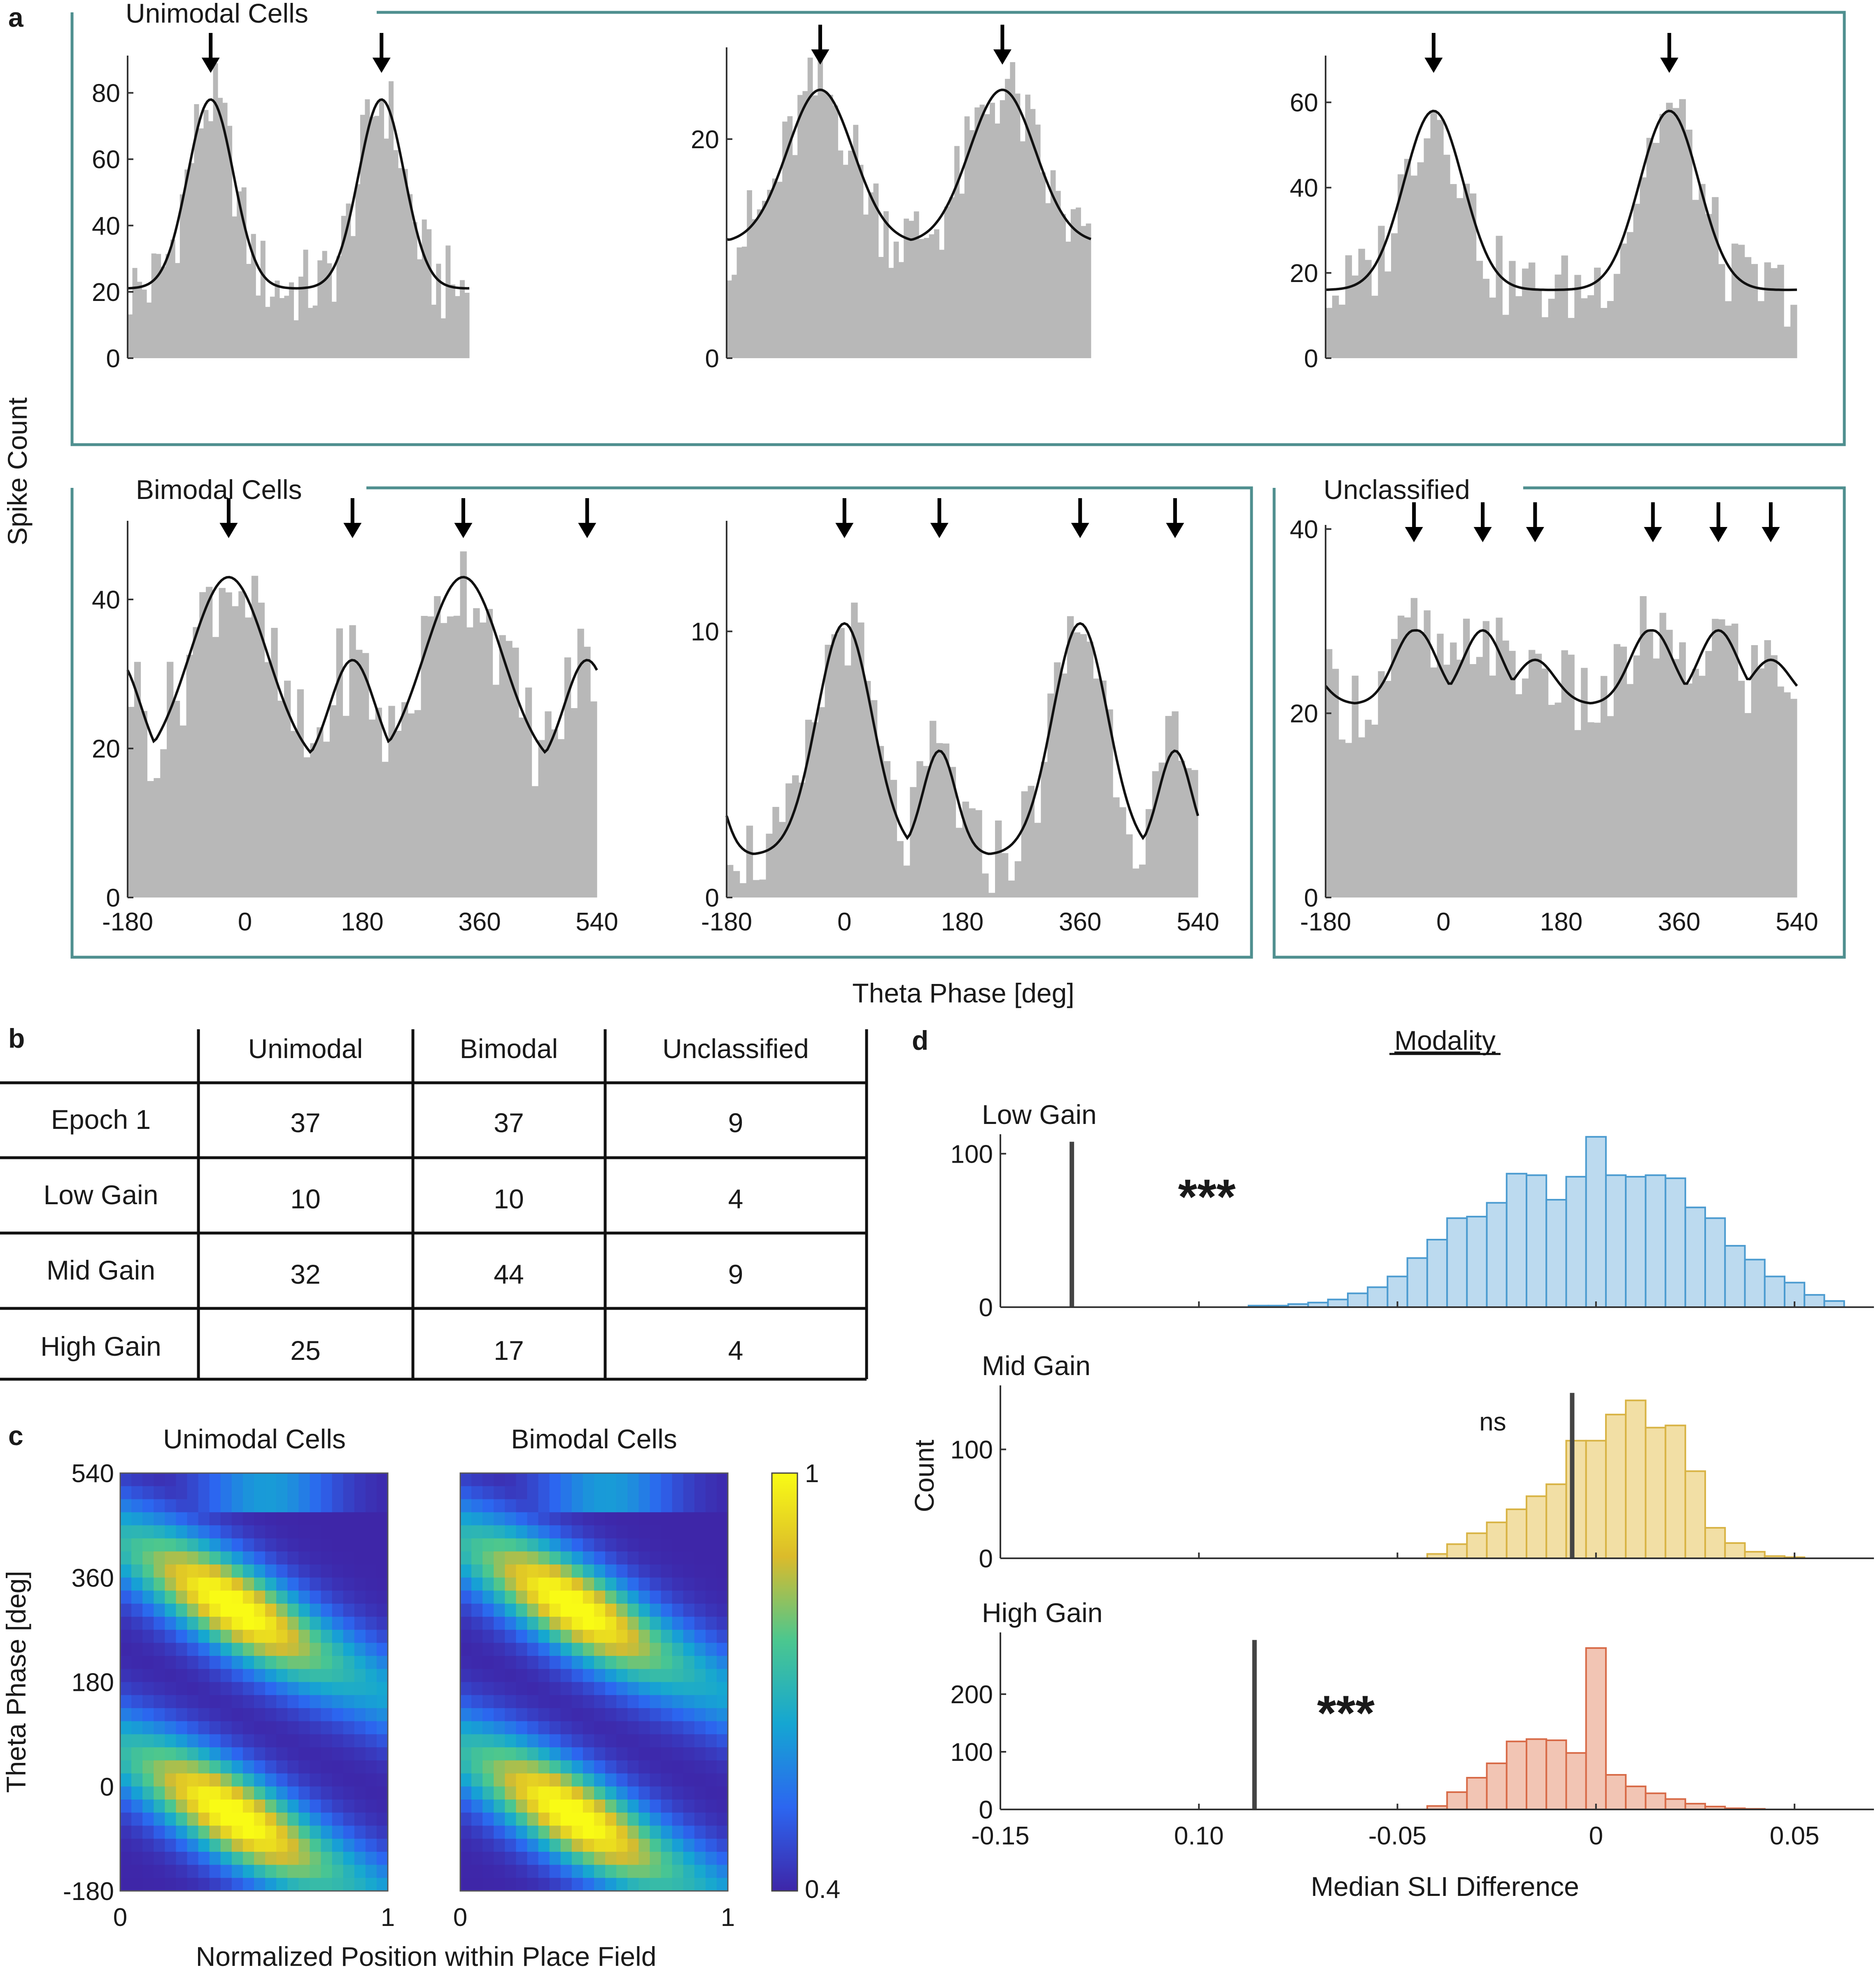 The image size is (1876, 1970). Describe the element at coordinates (127, 922) in the screenshot. I see `x-tick-label: -180` at that location.